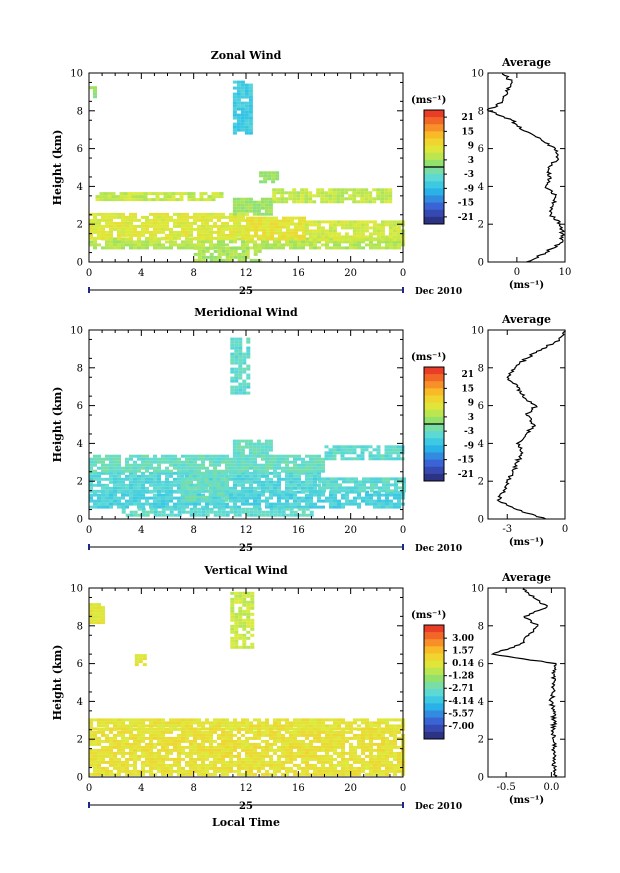  Describe the element at coordinates (245, 570) in the screenshot. I see `panel-title: Vertical Wind` at that location.